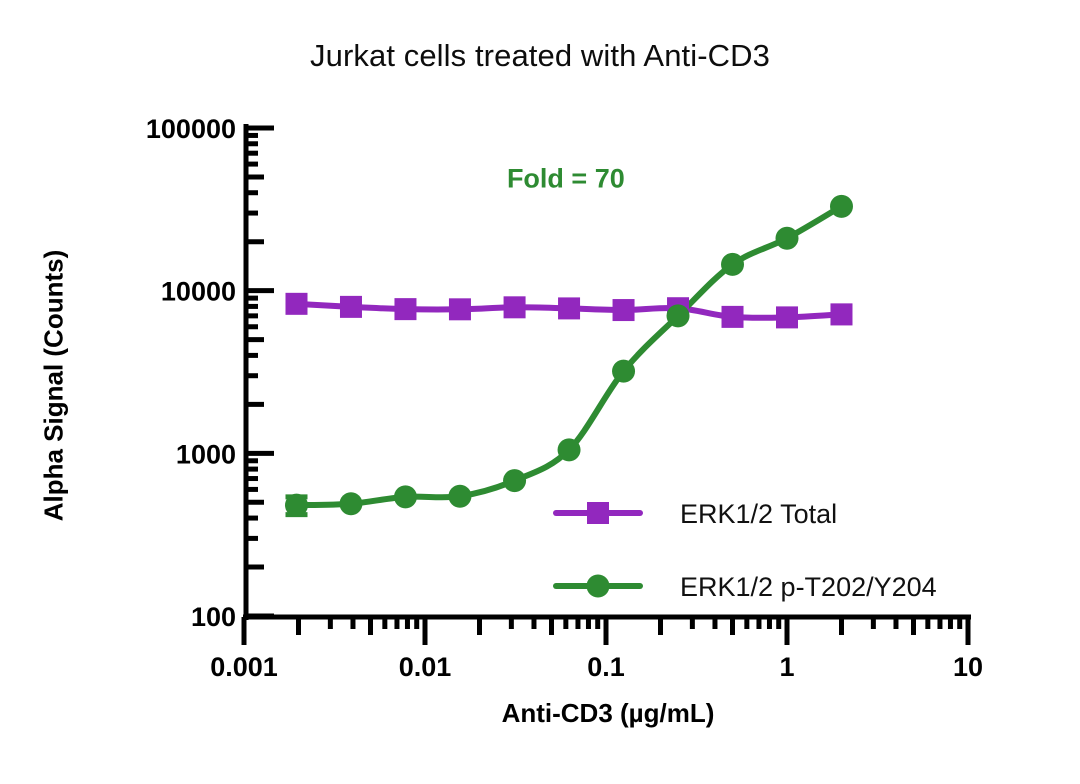 This screenshot has height=784, width=1080. Describe the element at coordinates (213, 617) in the screenshot. I see `y-tick-label: 100` at that location.